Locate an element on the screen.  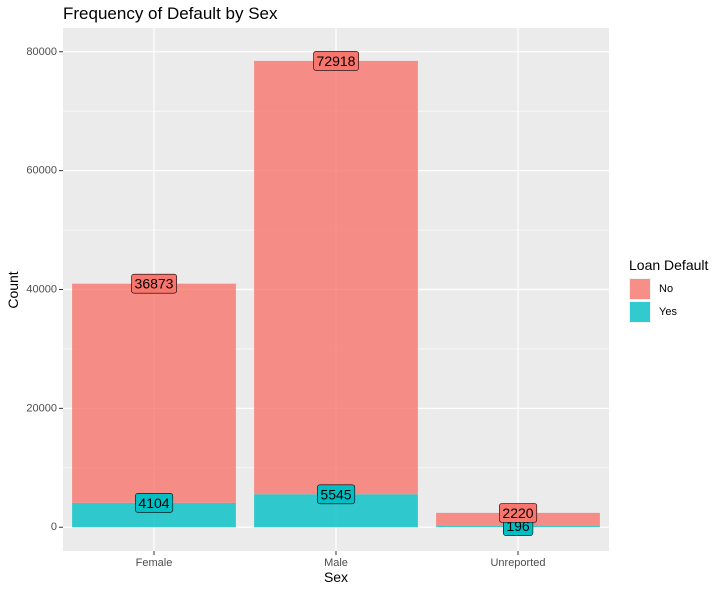
data-label-text: 72918 is located at coordinates (336, 61).